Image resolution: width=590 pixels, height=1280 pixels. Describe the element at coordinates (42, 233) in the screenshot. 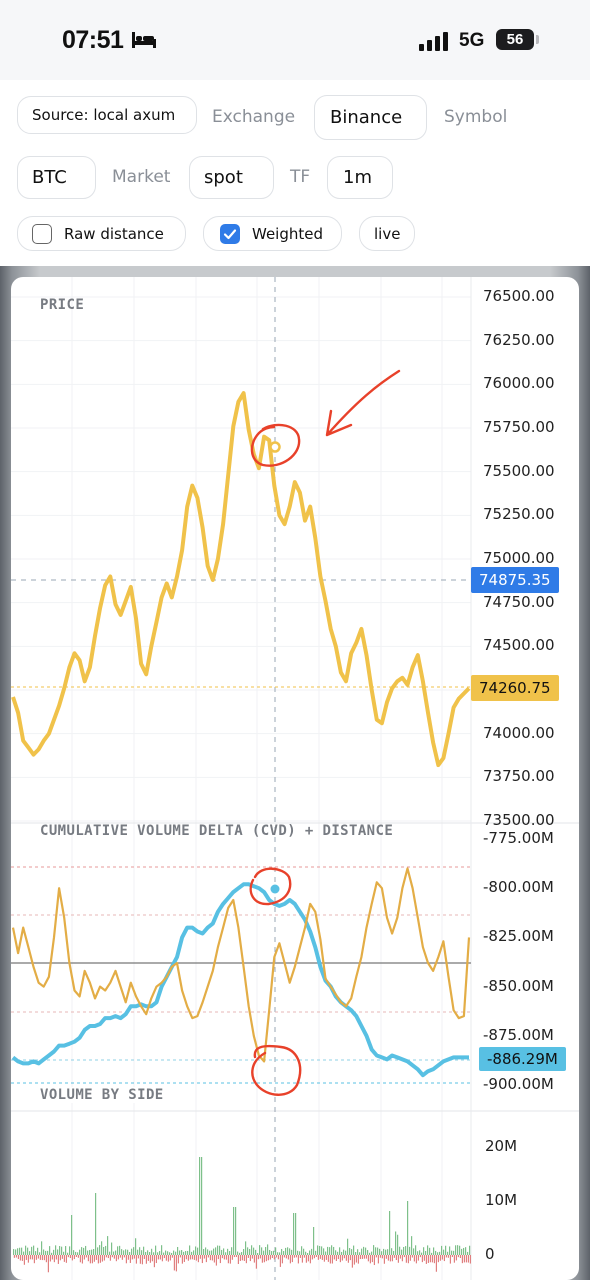

I see `raw-distance-checkbox` at that location.